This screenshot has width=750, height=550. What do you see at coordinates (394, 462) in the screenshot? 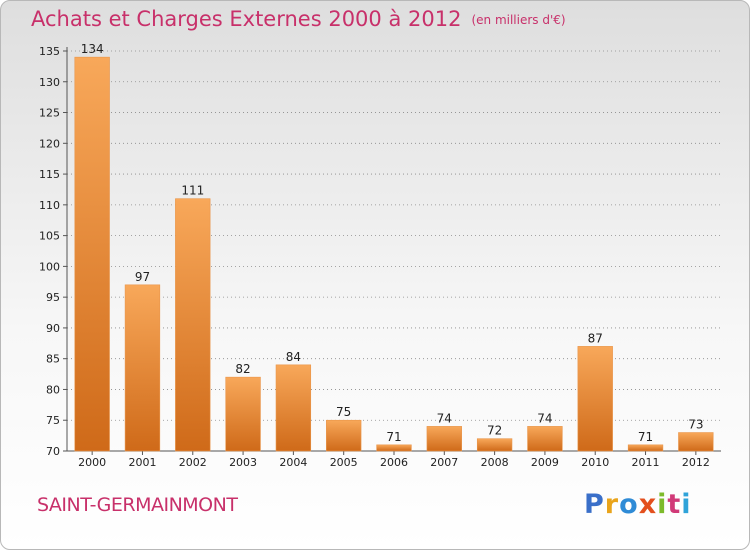
I see `x-tick-label: 2006` at bounding box center [394, 462].